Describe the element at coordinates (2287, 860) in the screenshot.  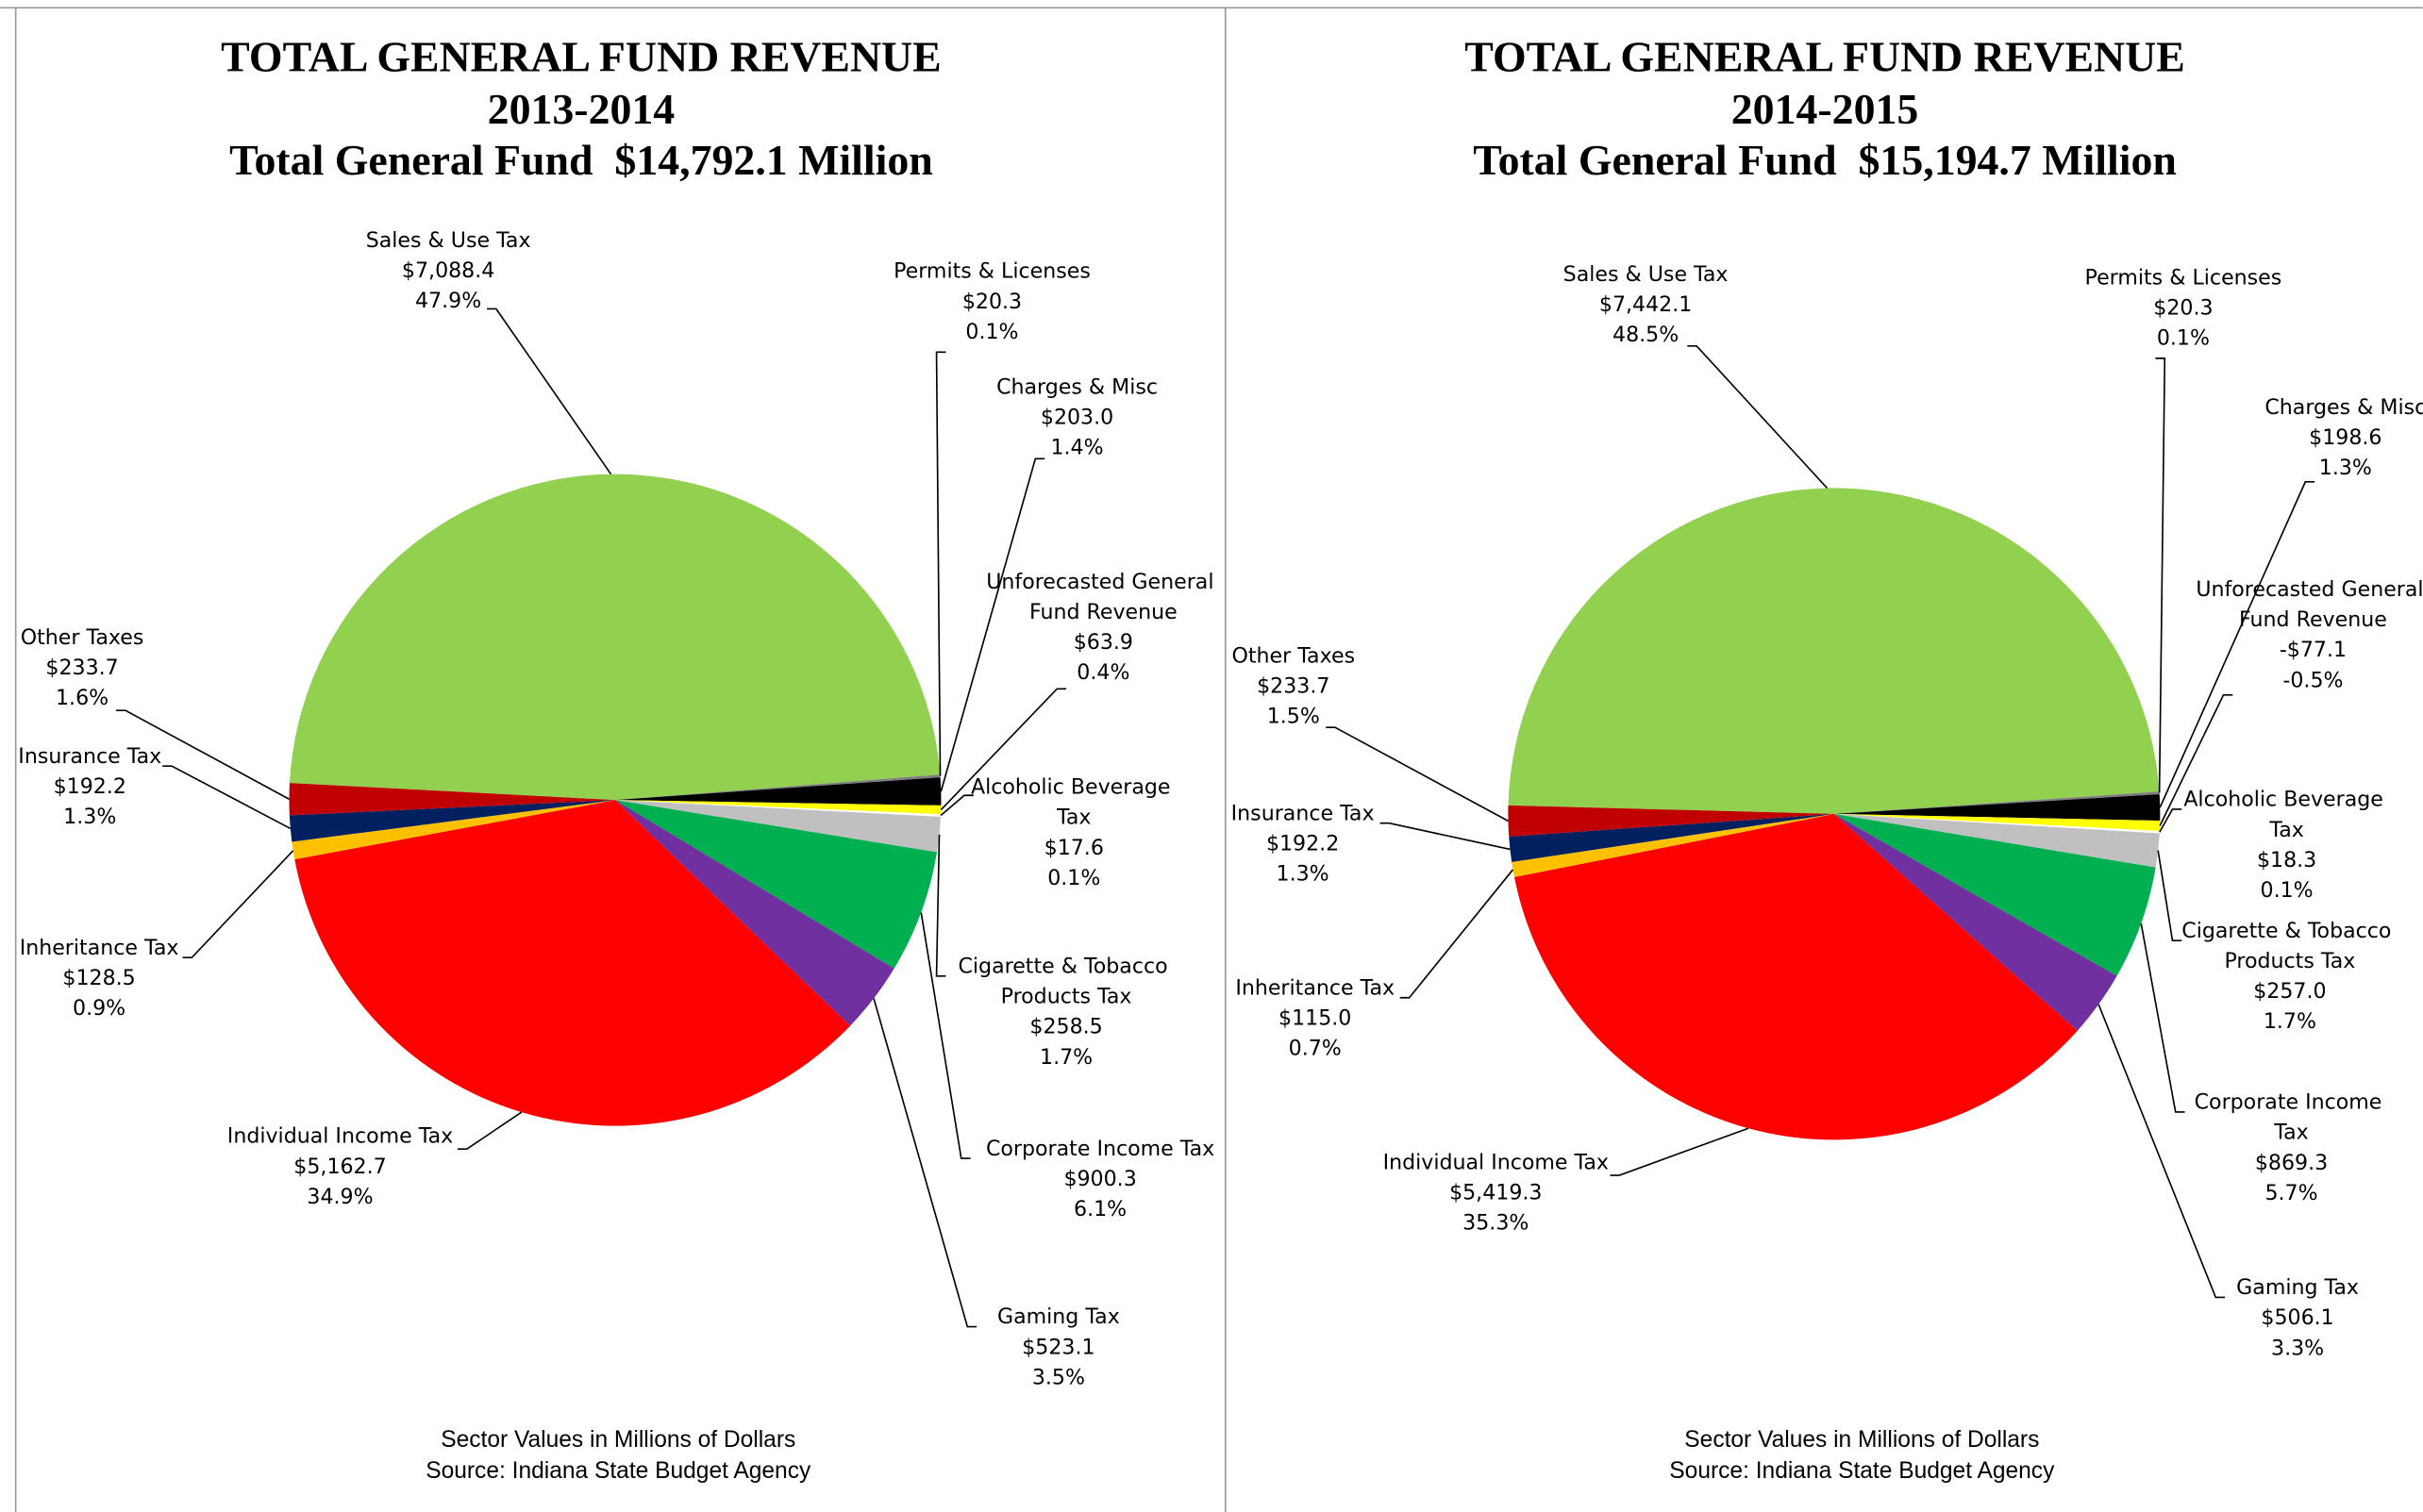
I see `slice-value-label: $18.3` at that location.